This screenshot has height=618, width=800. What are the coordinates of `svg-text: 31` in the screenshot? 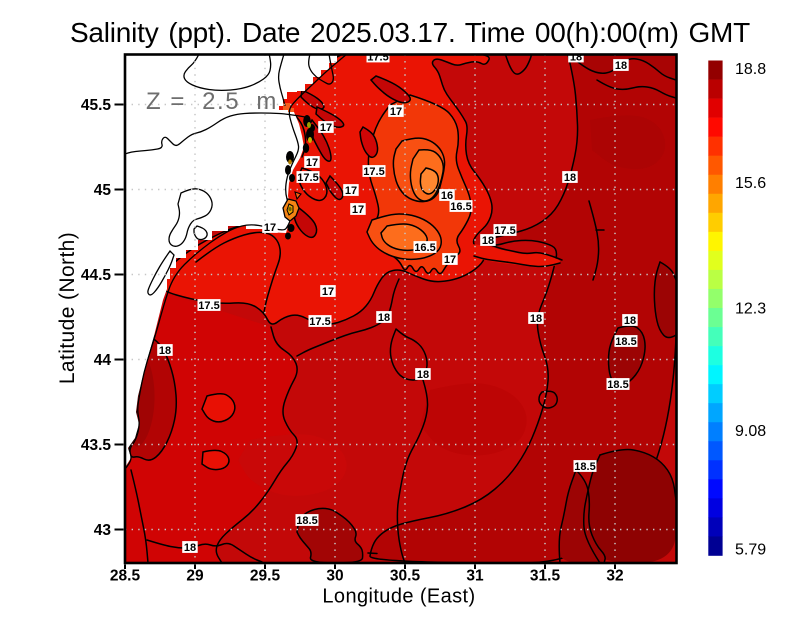 It's located at (475, 576).